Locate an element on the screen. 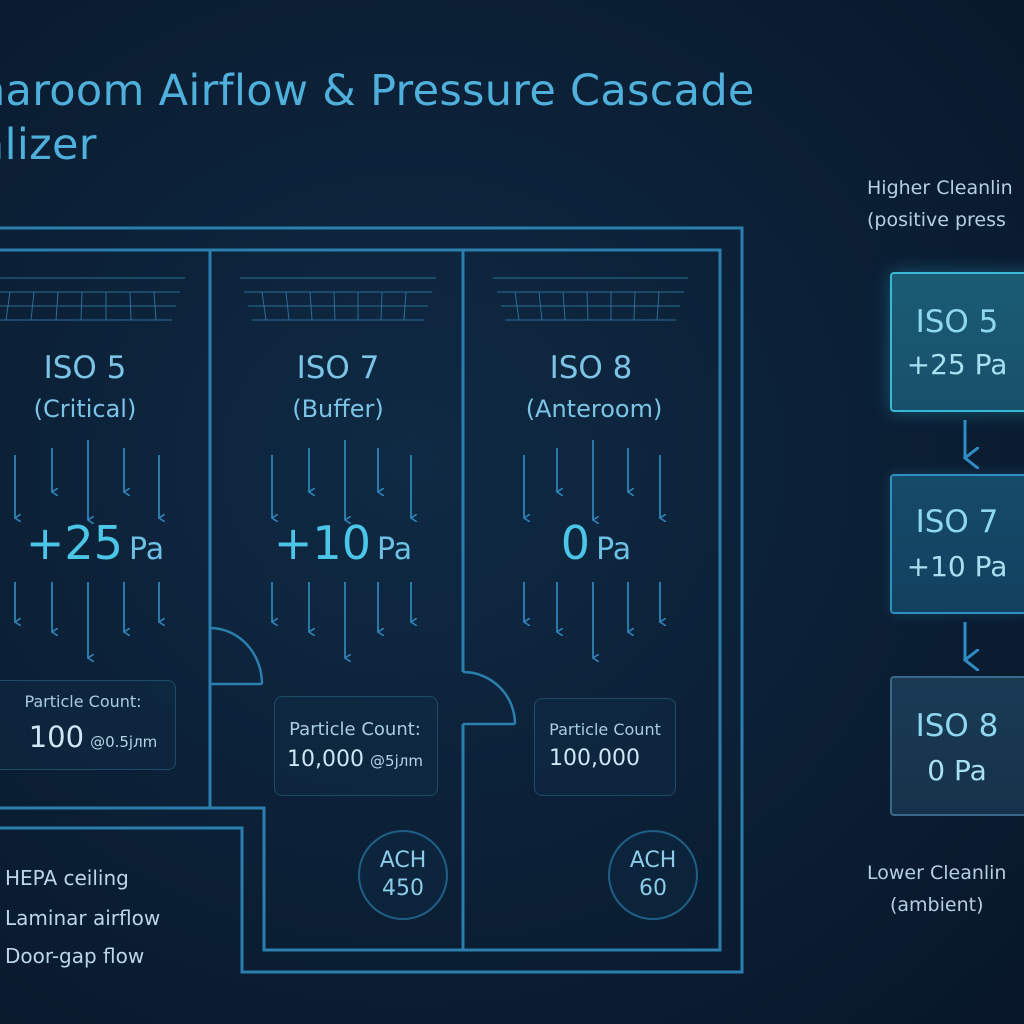 This screenshot has width=1024, height=1024. zone-2-iso: ISO 7 is located at coordinates (338, 368).